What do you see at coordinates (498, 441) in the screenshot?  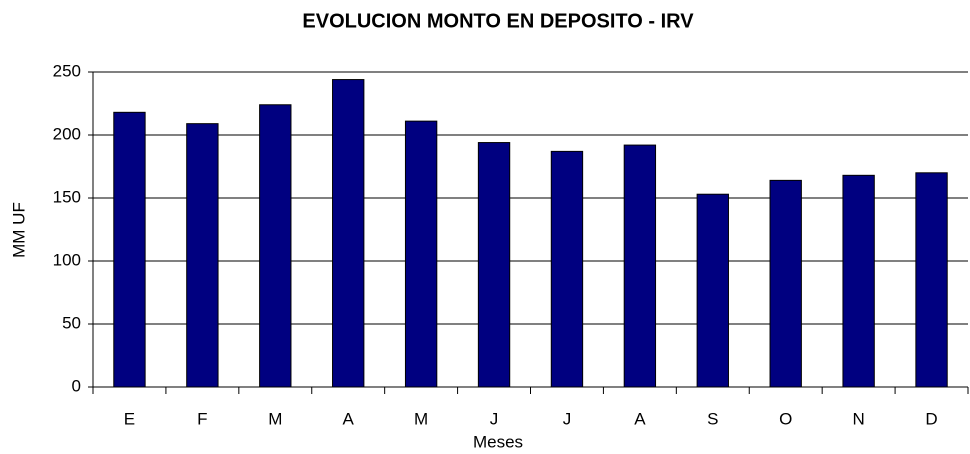 I see `x-axis-label: Meses` at bounding box center [498, 441].